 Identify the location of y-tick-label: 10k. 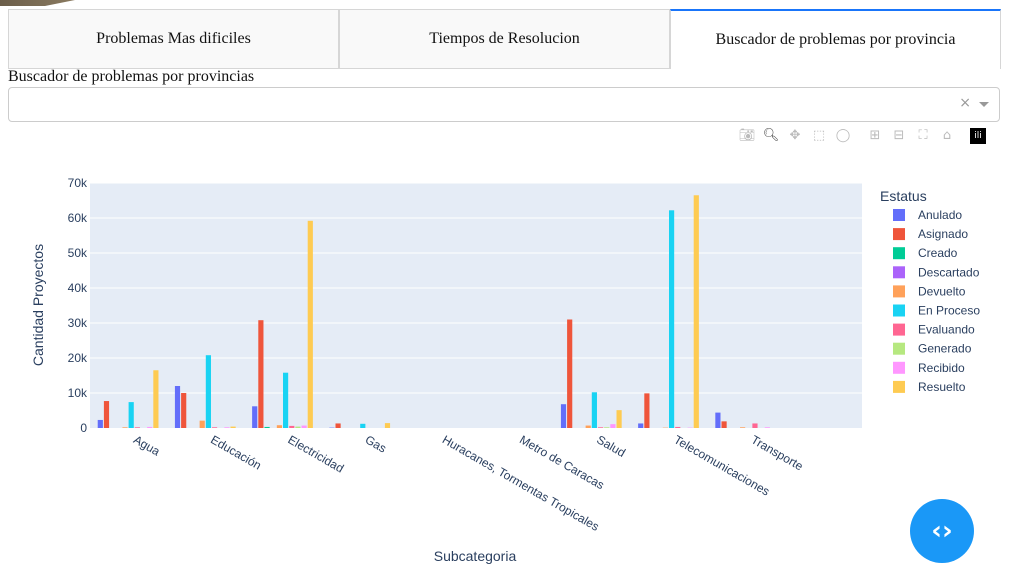
(78, 393).